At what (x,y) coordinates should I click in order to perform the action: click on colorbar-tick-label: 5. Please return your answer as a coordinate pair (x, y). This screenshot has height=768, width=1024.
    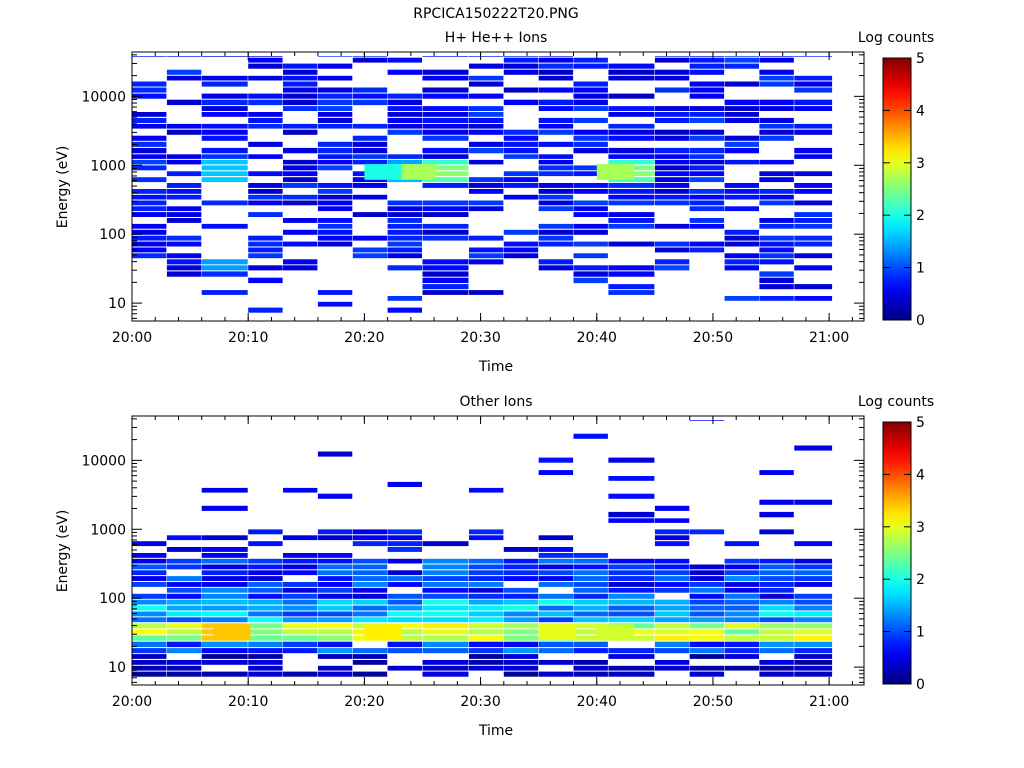
    Looking at the image, I should click on (920, 59).